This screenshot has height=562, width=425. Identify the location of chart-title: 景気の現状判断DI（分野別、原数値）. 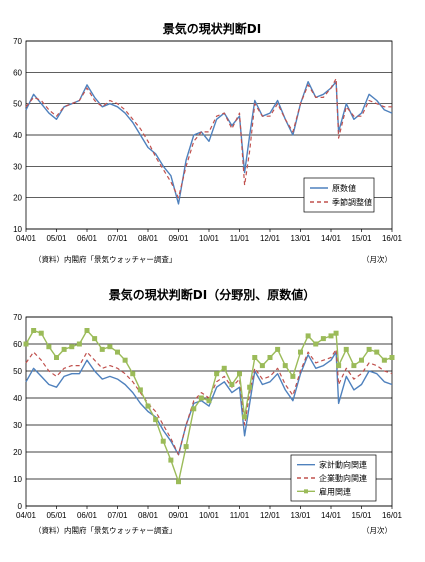
(212, 294).